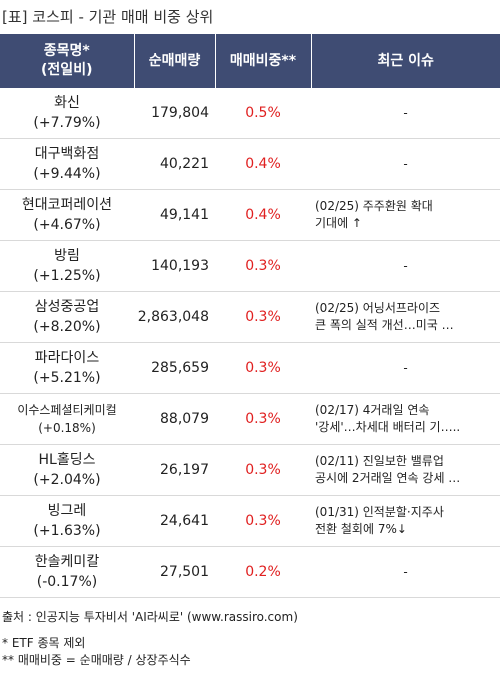 The height and width of the screenshot is (675, 500). What do you see at coordinates (67, 460) in the screenshot?
I see `stock-name: HL홀딩스` at bounding box center [67, 460].